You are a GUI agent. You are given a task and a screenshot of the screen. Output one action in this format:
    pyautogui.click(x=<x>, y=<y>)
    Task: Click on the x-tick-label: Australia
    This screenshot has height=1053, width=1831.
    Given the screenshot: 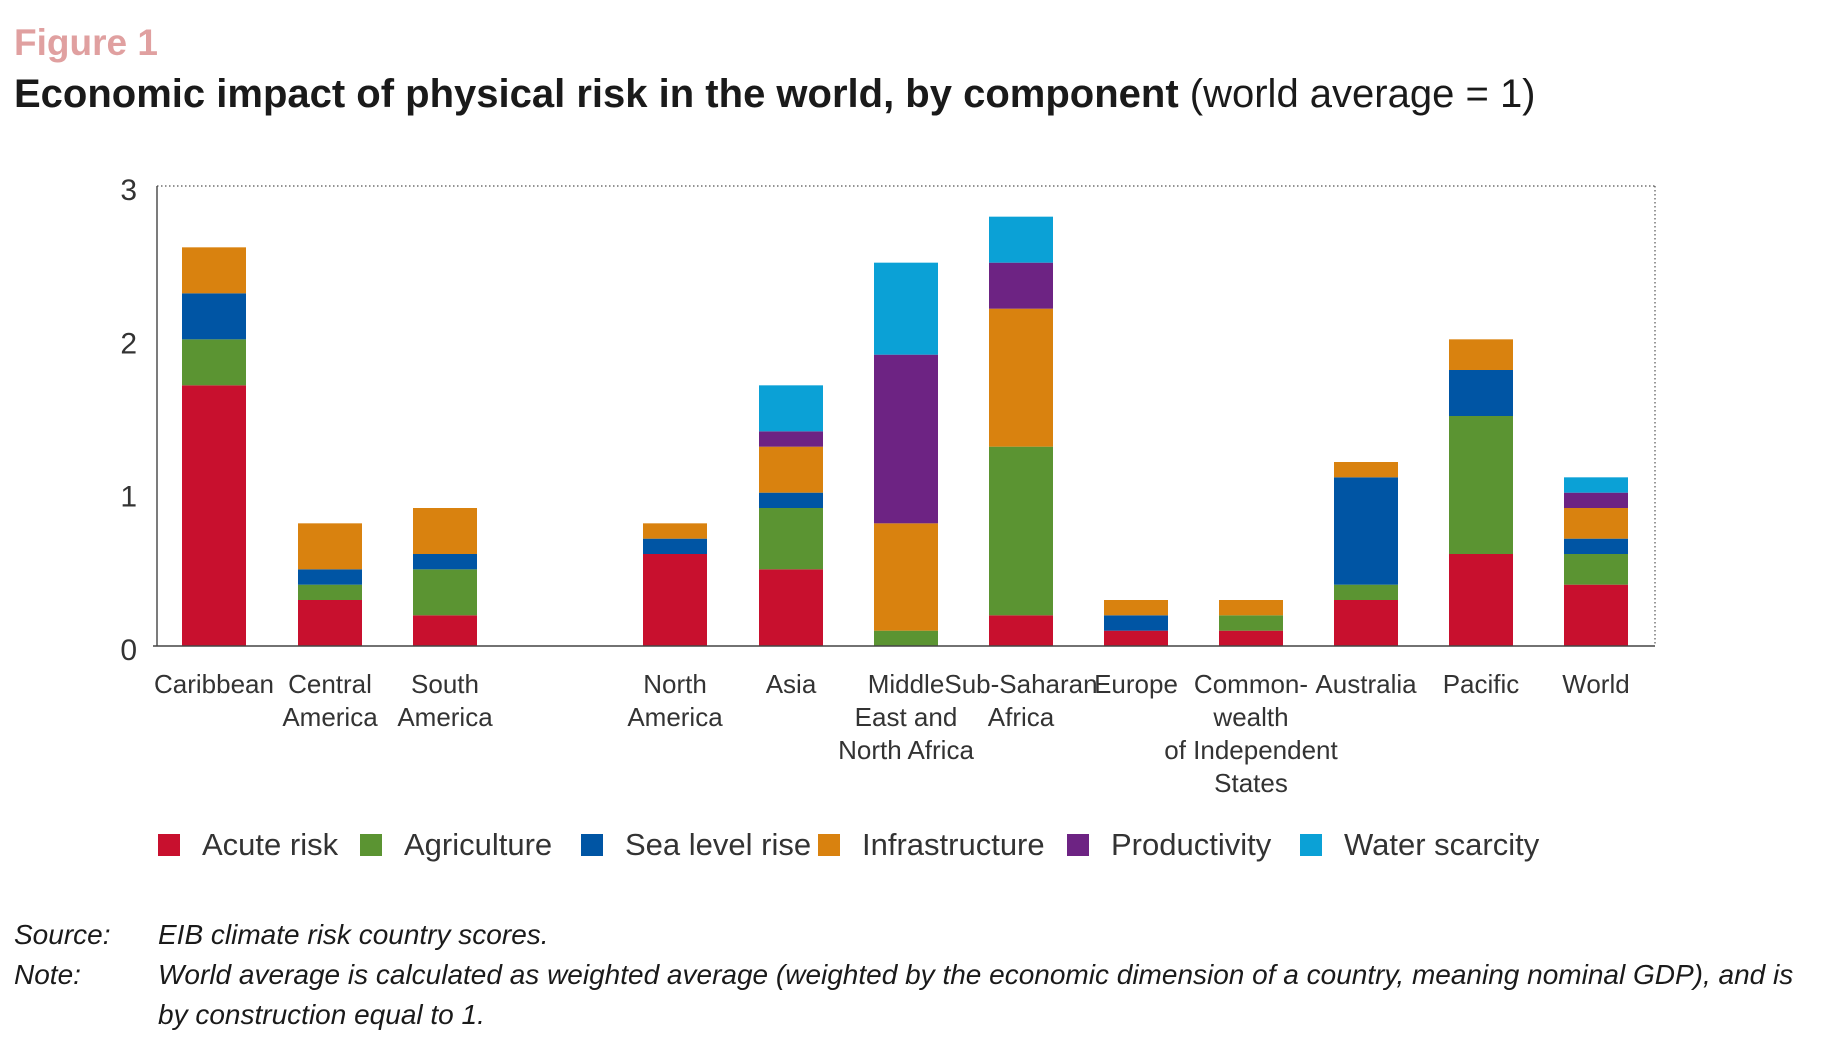 What is the action you would take?
    pyautogui.click(x=1366, y=684)
    